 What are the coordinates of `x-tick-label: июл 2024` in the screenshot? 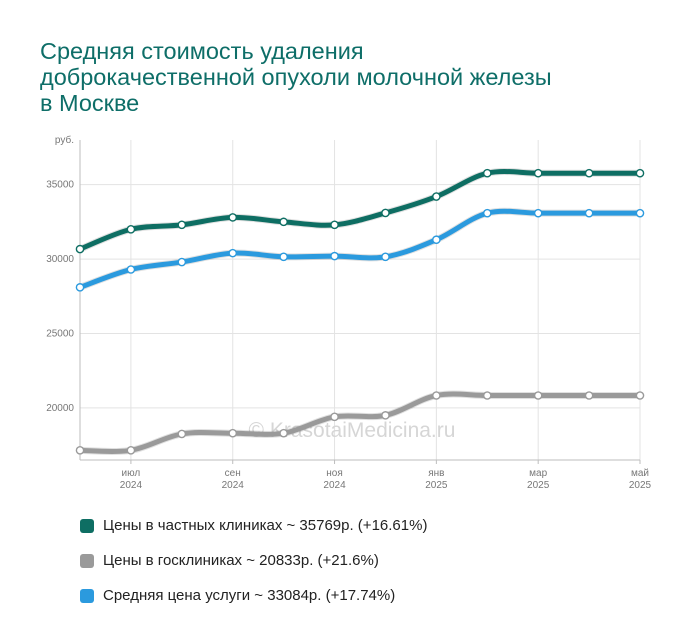 It's located at (131, 479).